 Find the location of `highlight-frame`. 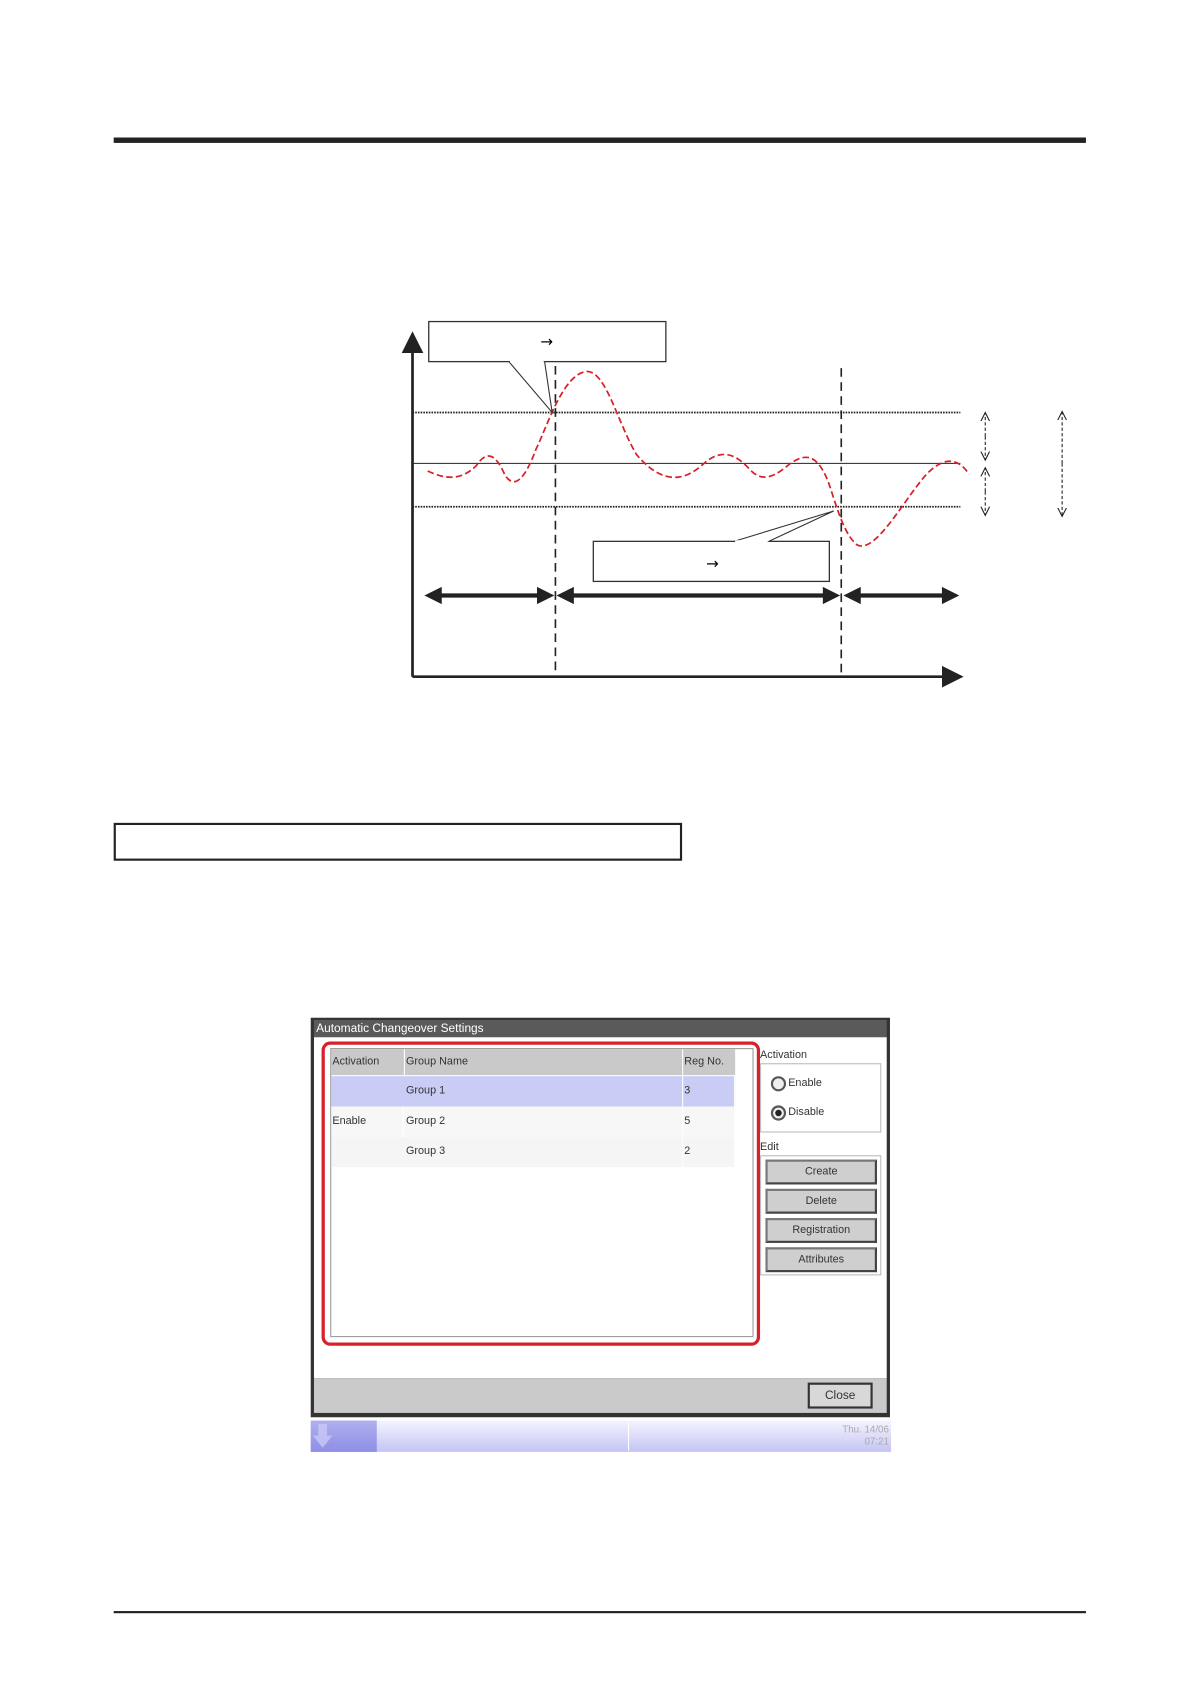

highlight-frame is located at coordinates (541, 1193).